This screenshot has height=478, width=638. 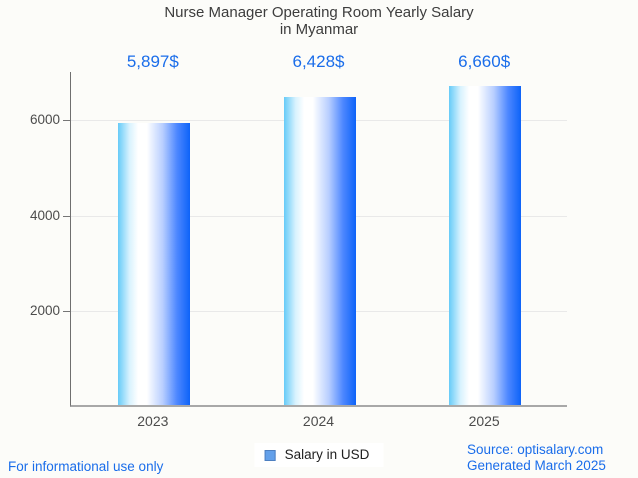 What do you see at coordinates (485, 245) in the screenshot?
I see `bar-2025` at bounding box center [485, 245].